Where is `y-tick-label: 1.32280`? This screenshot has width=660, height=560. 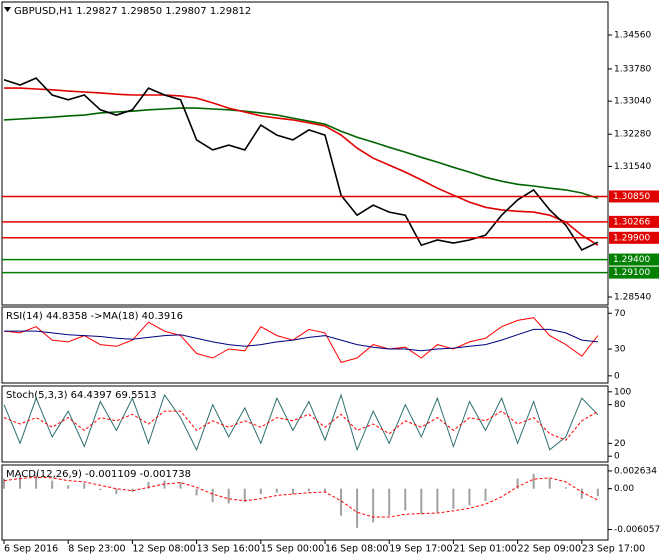 y-tick-label: 1.32280 is located at coordinates (632, 135).